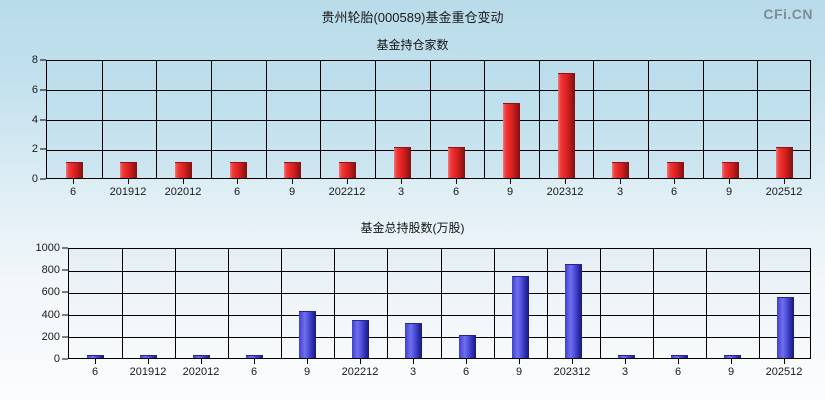  What do you see at coordinates (412, 228) in the screenshot?
I see `chart-2-subtitle: 基金总持股数(万股)` at bounding box center [412, 228].